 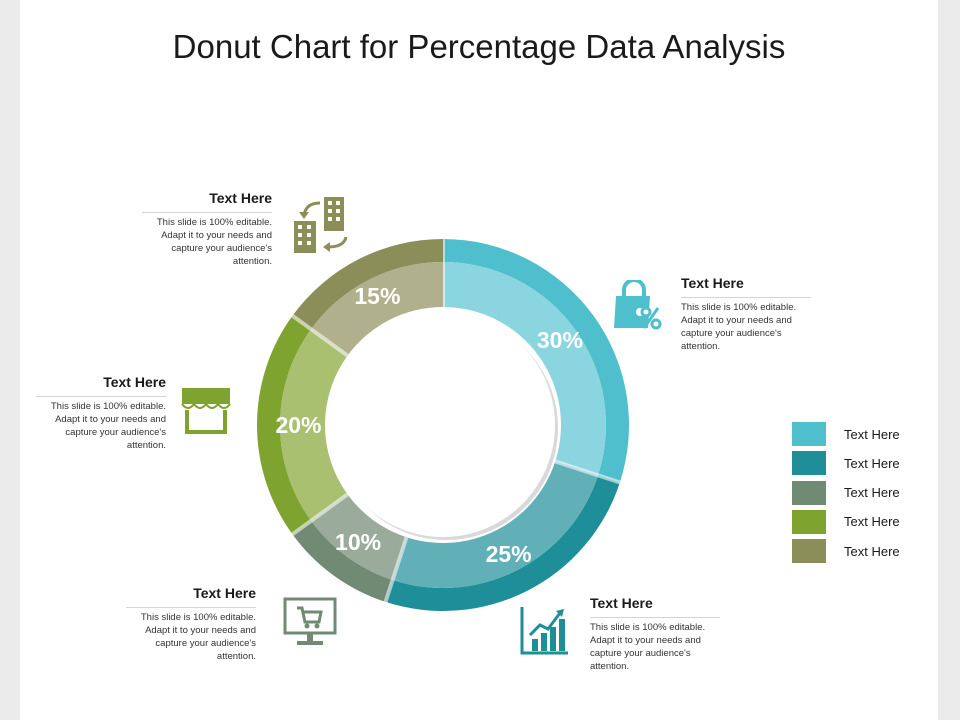 I want to click on storefront-icon, so click(x=206, y=411).